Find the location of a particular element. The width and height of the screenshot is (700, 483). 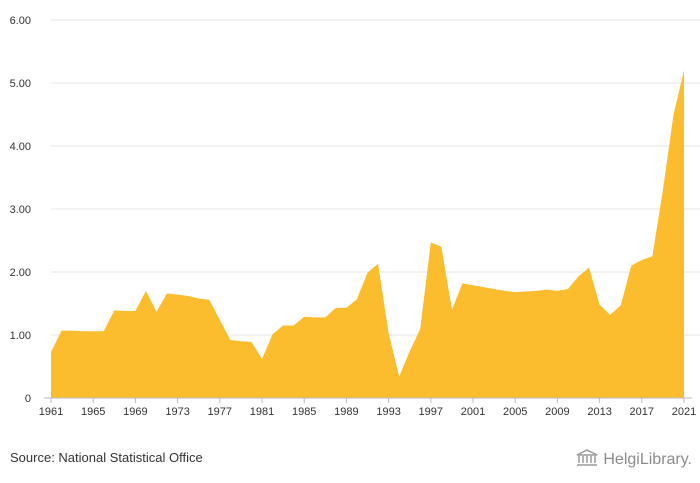

x-tick-label: 1989 is located at coordinates (346, 412).